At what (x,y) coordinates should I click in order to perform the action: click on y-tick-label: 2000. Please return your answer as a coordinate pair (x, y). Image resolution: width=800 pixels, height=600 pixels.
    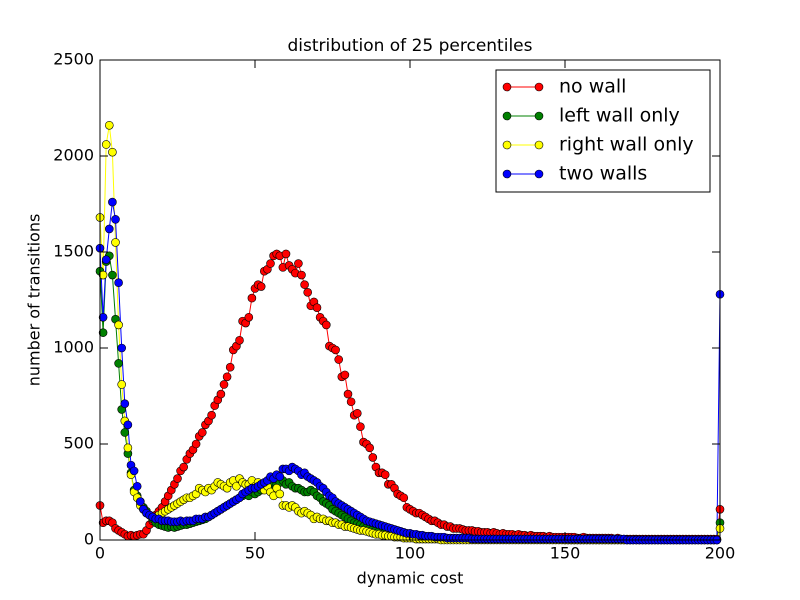
    Looking at the image, I should click on (73, 155).